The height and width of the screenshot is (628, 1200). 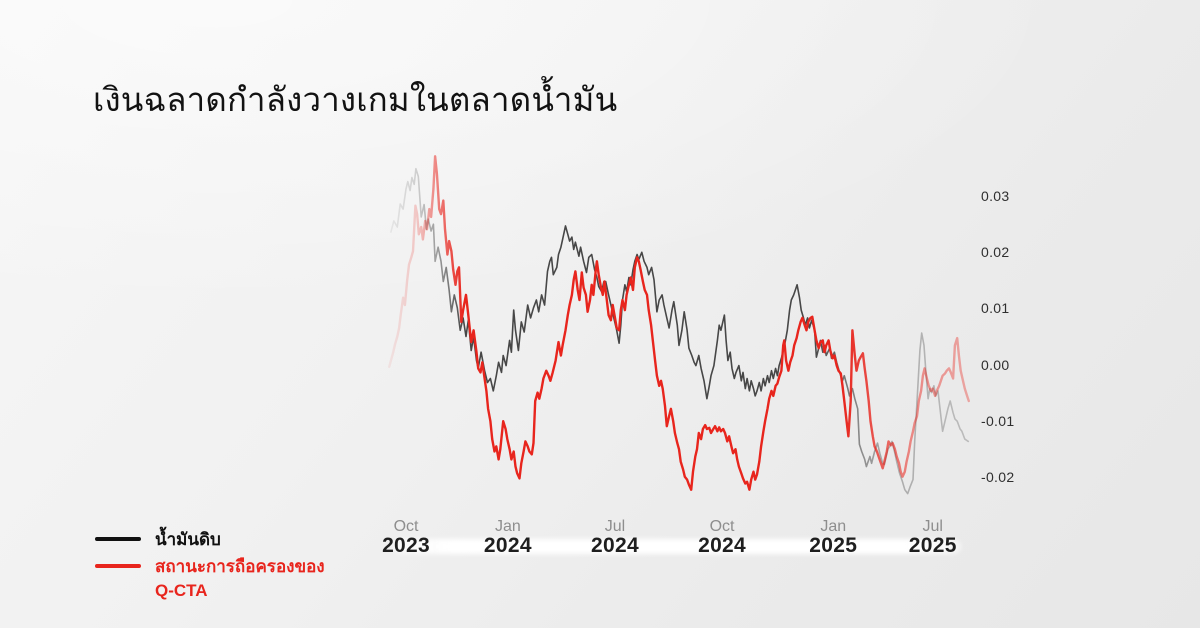 I want to click on y-tick-label: -0.02, so click(x=998, y=476).